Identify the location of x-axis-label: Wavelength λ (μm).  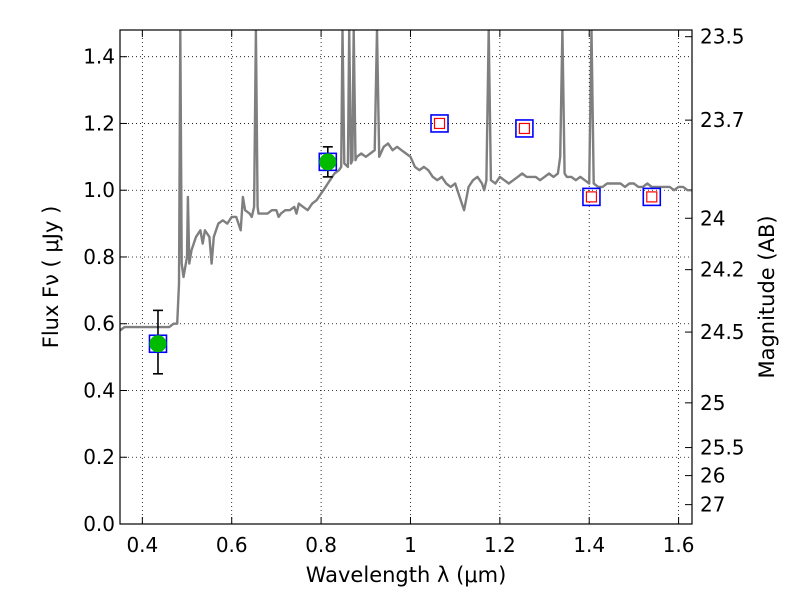
(406, 575).